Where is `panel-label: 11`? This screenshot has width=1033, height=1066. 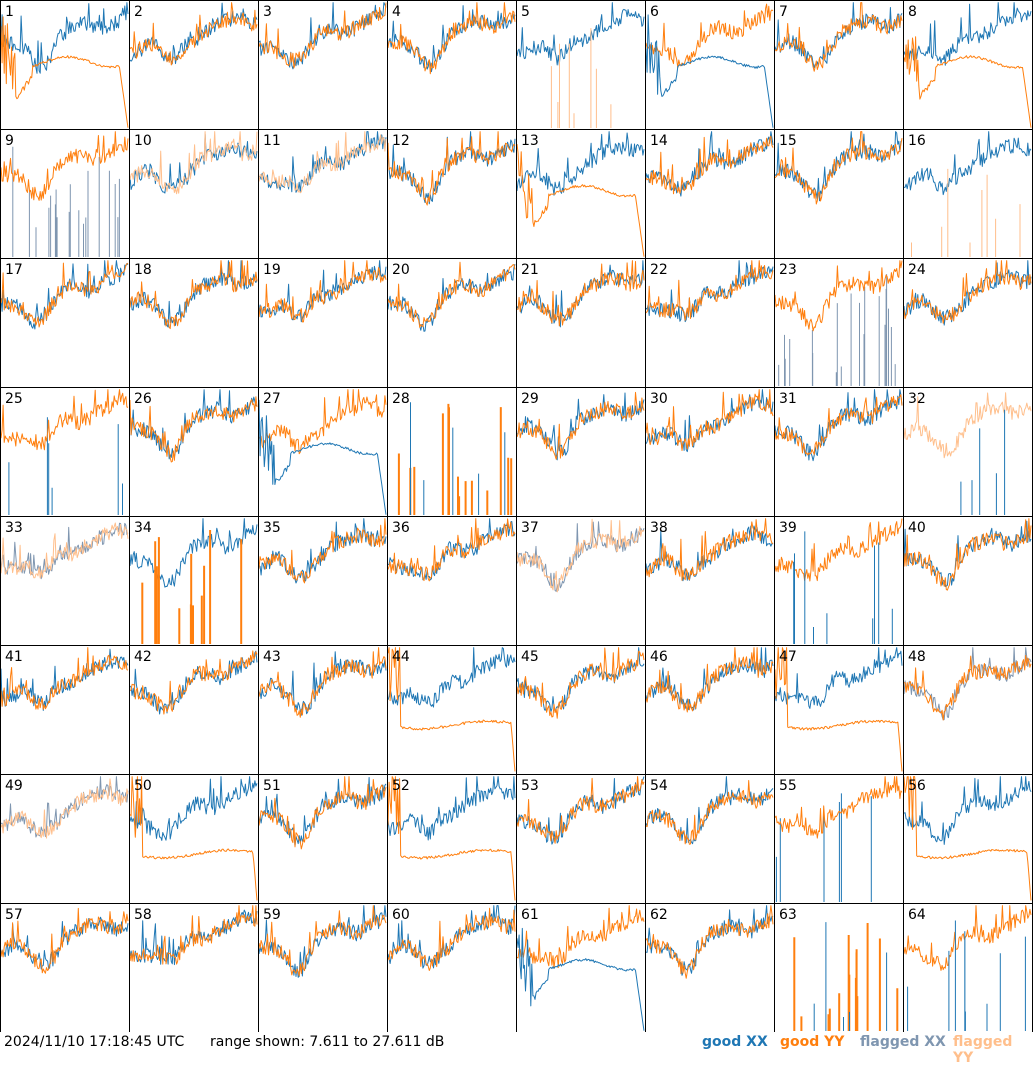 panel-label: 11 is located at coordinates (272, 141).